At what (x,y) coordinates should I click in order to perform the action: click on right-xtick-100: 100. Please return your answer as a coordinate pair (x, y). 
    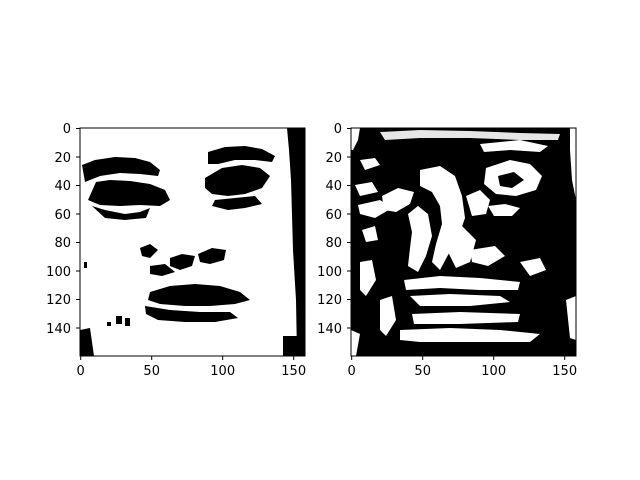
    Looking at the image, I should click on (493, 371).